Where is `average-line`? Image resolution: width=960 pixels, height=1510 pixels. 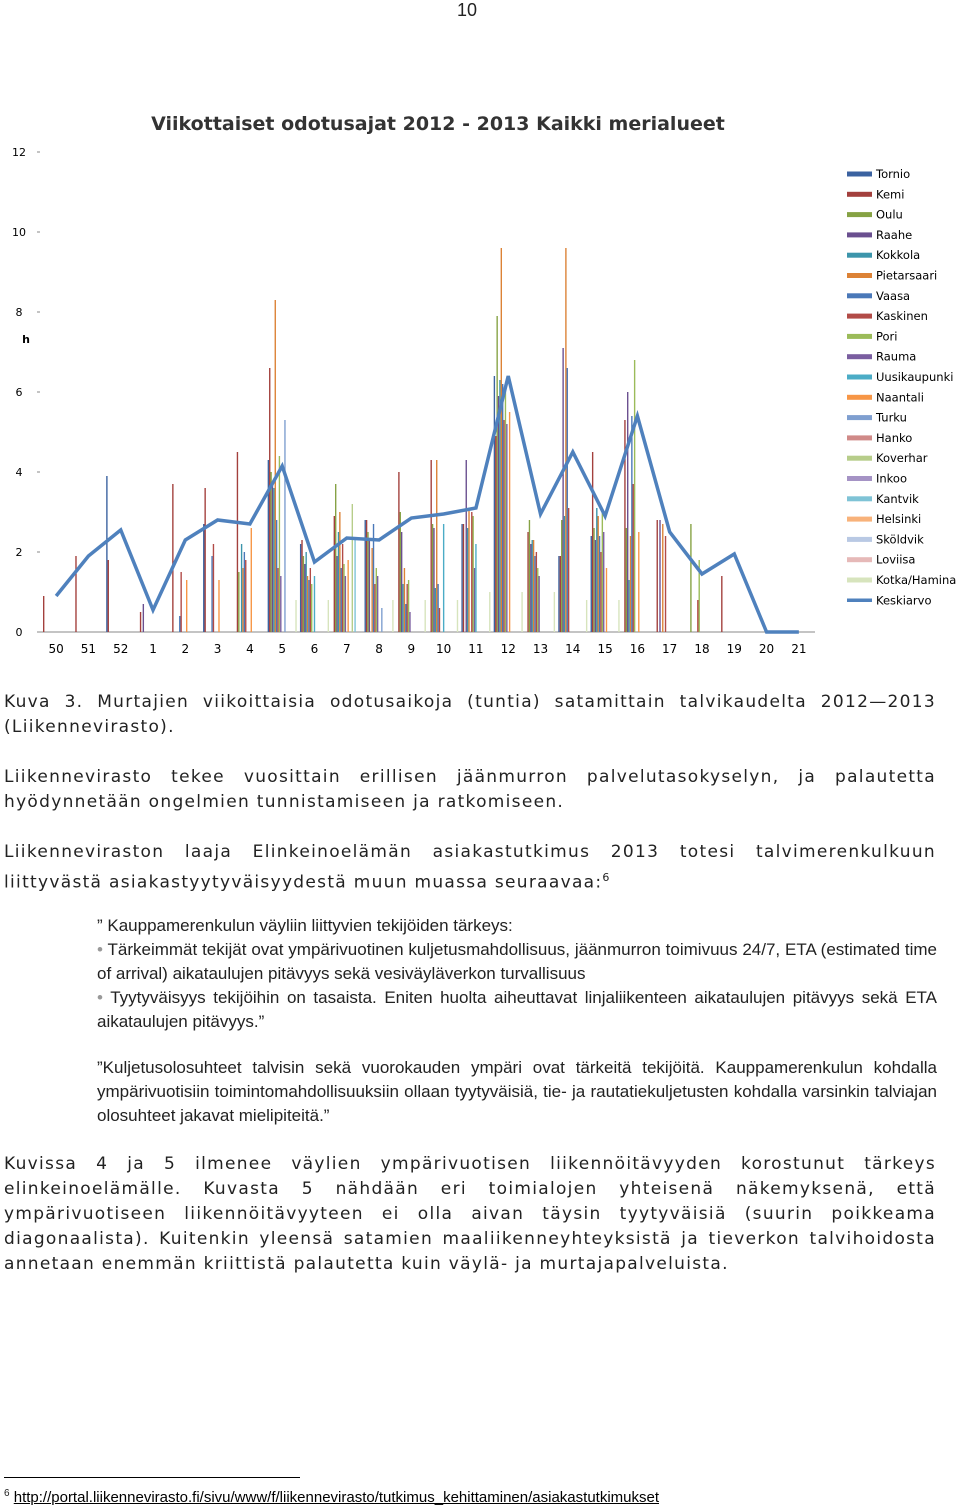
average-line is located at coordinates (426, 504).